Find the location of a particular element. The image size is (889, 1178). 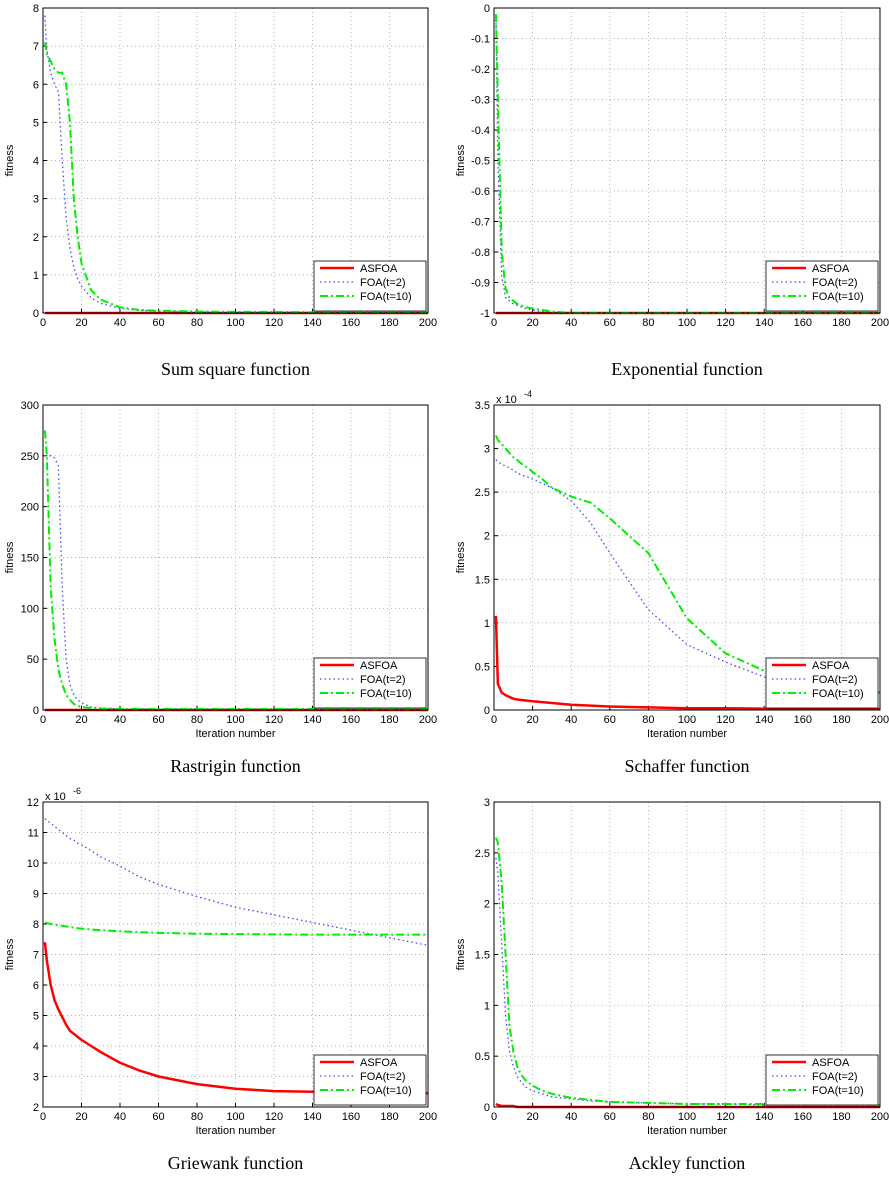

y-tick-label: 5 is located at coordinates (36, 123).